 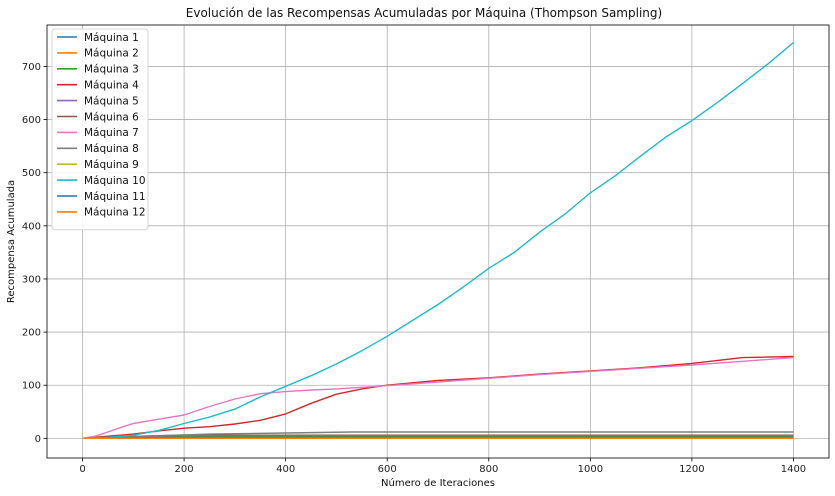 I want to click on y-tick-label: 200, so click(x=31, y=333).